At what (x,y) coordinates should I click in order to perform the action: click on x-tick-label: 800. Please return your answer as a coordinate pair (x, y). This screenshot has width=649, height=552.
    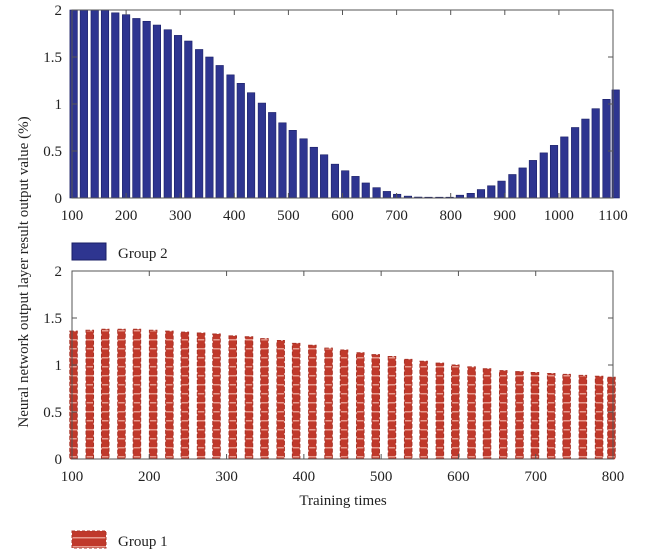
    Looking at the image, I should click on (613, 477).